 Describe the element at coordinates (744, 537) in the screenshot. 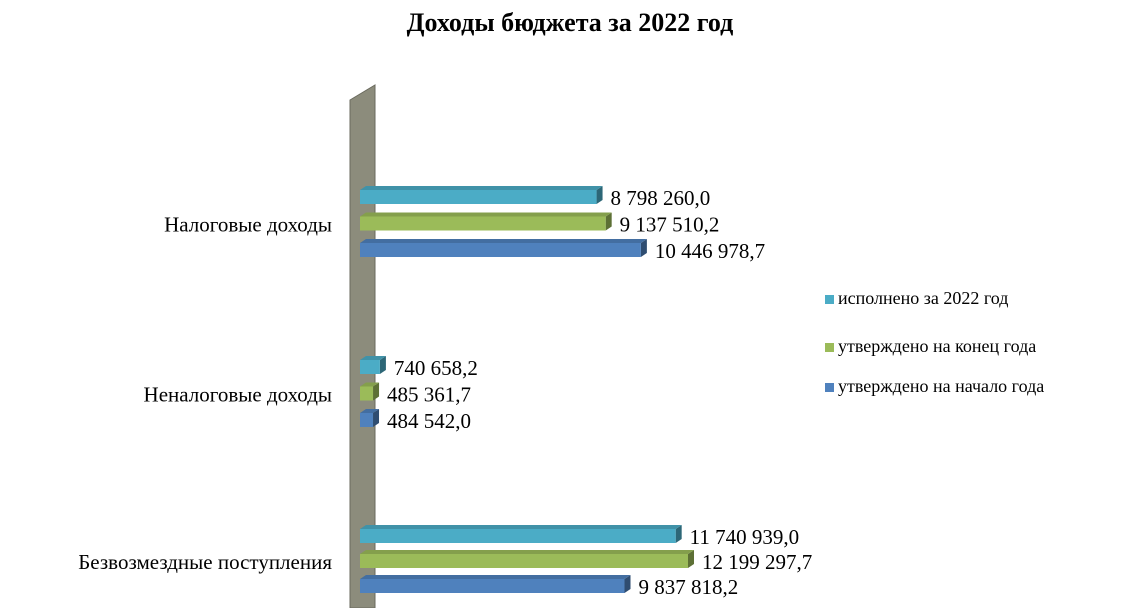

I see `data-label: 11 740 939,0` at that location.